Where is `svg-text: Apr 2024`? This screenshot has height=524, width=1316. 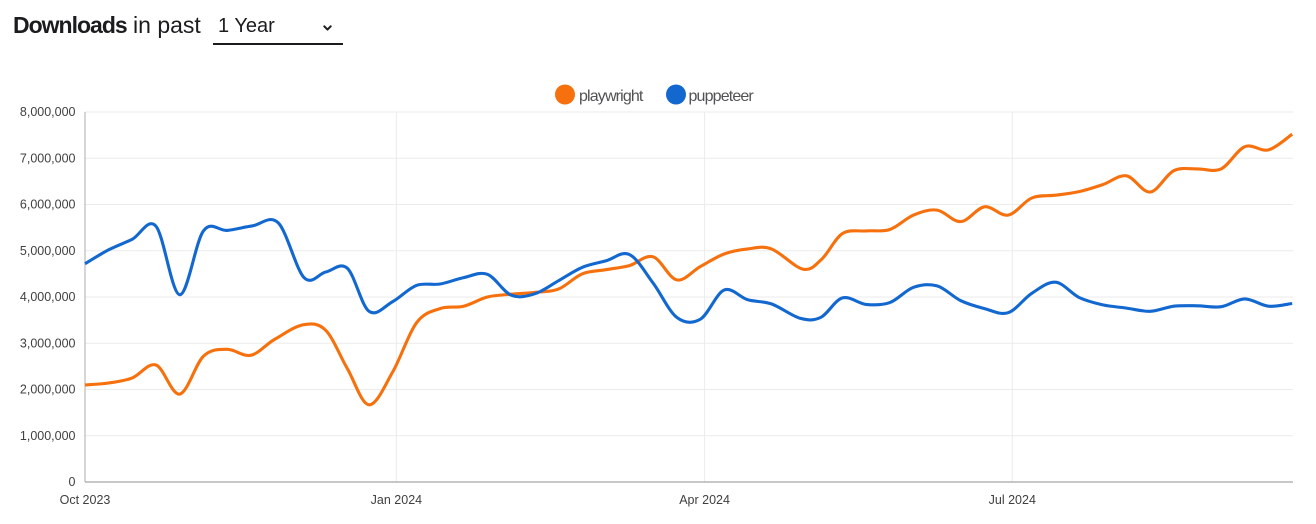 svg-text: Apr 2024 is located at coordinates (704, 500).